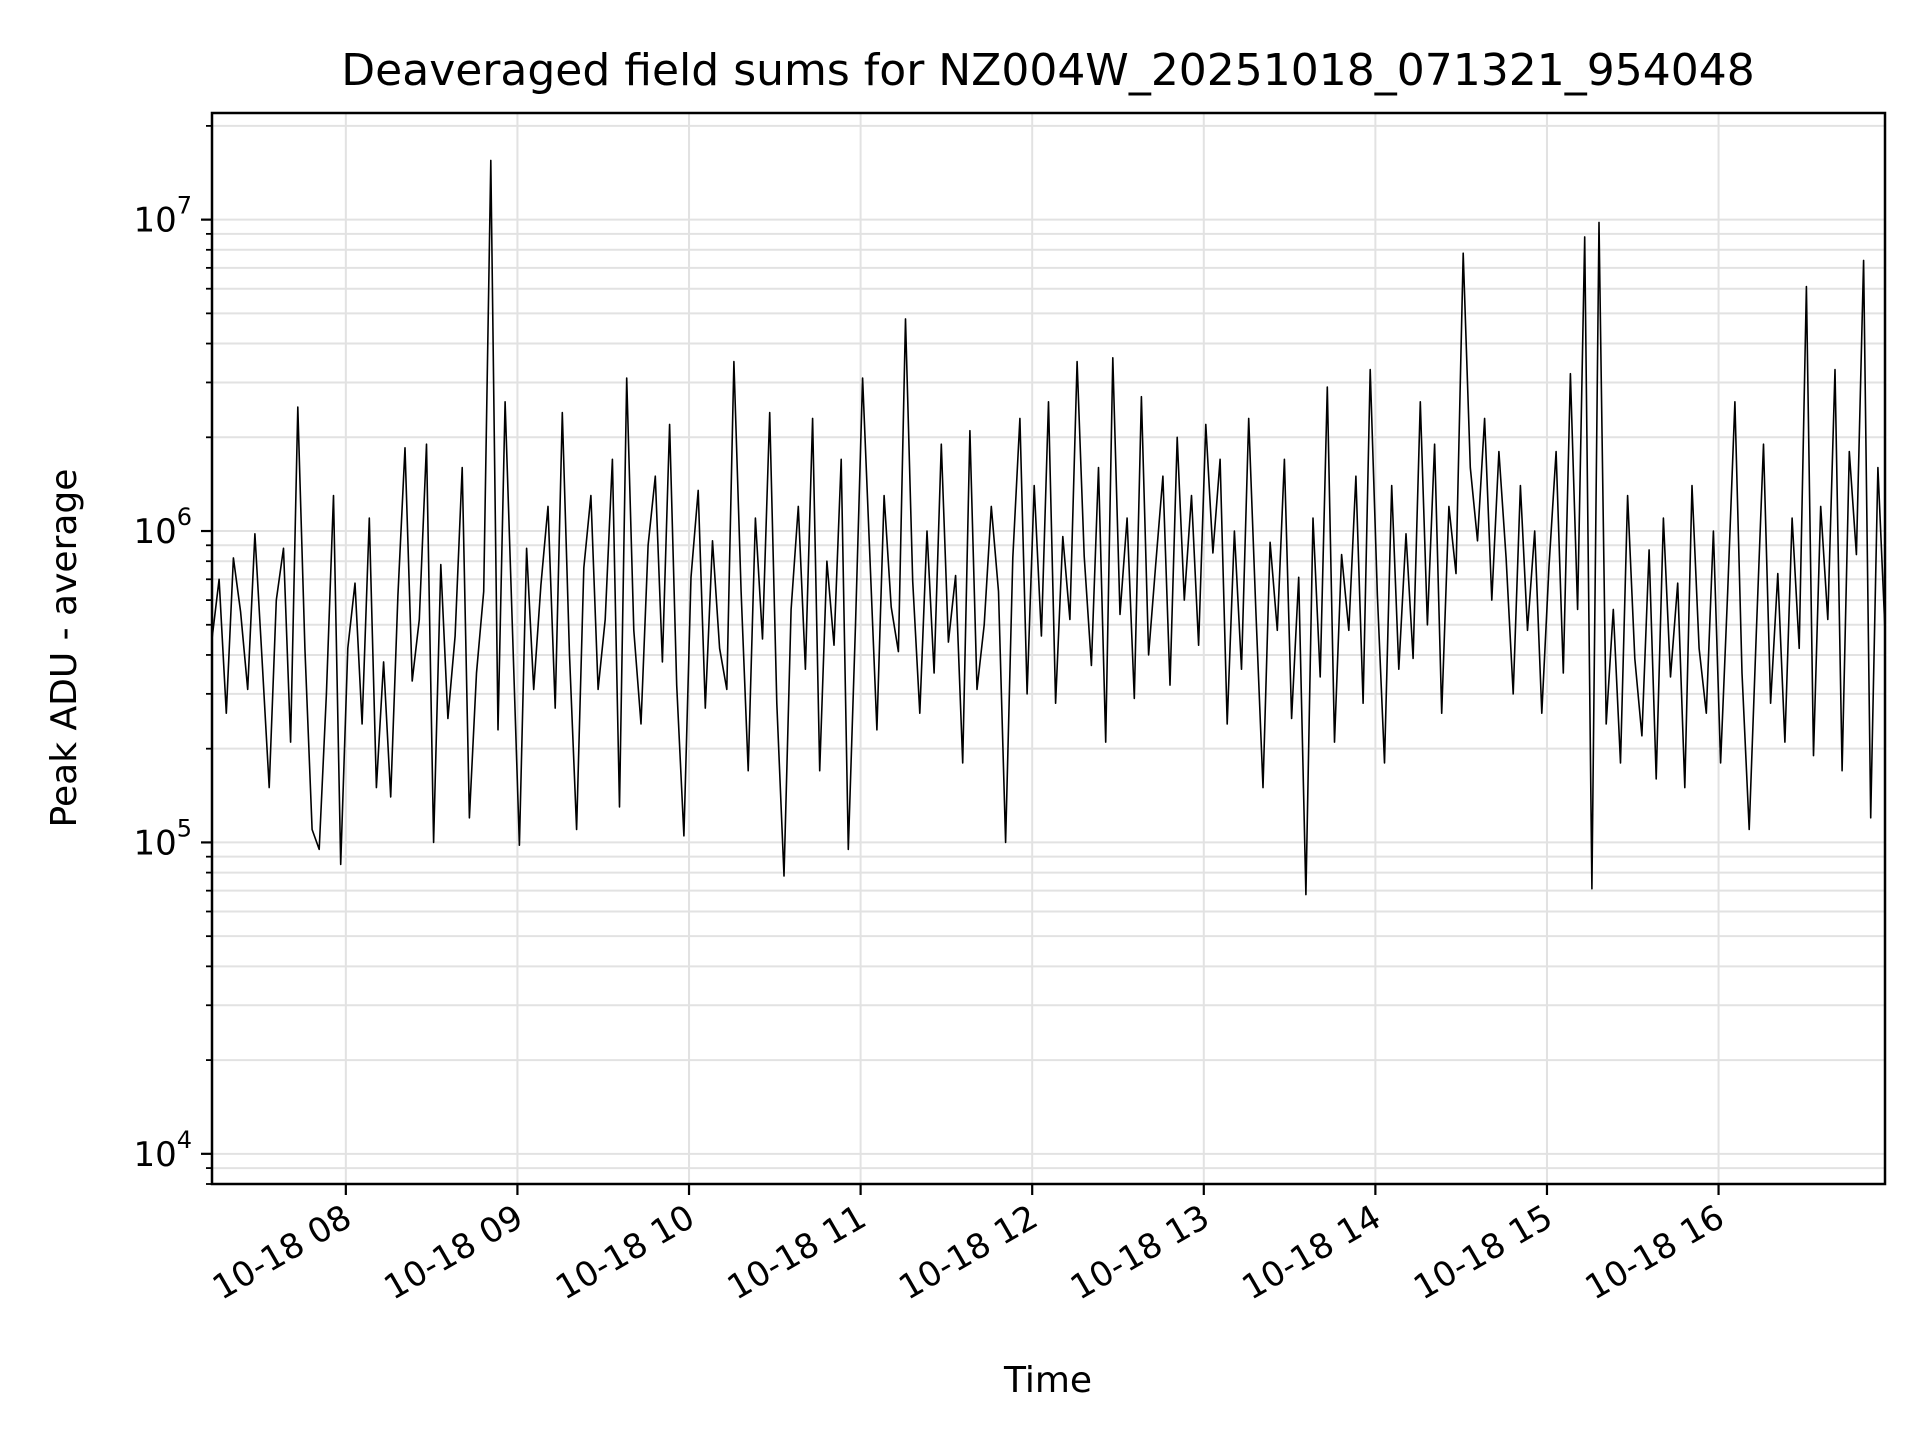 This screenshot has width=1920, height=1440. Describe the element at coordinates (1047, 1380) in the screenshot. I see `x-axis-label: Time` at that location.